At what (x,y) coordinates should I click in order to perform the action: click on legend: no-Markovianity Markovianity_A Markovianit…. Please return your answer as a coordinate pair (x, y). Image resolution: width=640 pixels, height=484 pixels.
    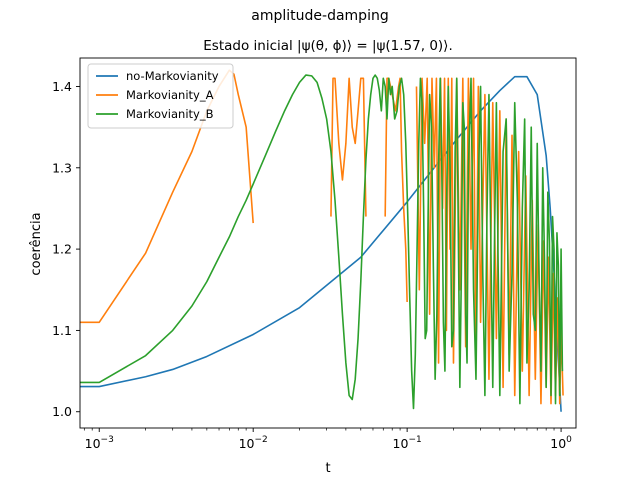
    Looking at the image, I should click on (160, 96).